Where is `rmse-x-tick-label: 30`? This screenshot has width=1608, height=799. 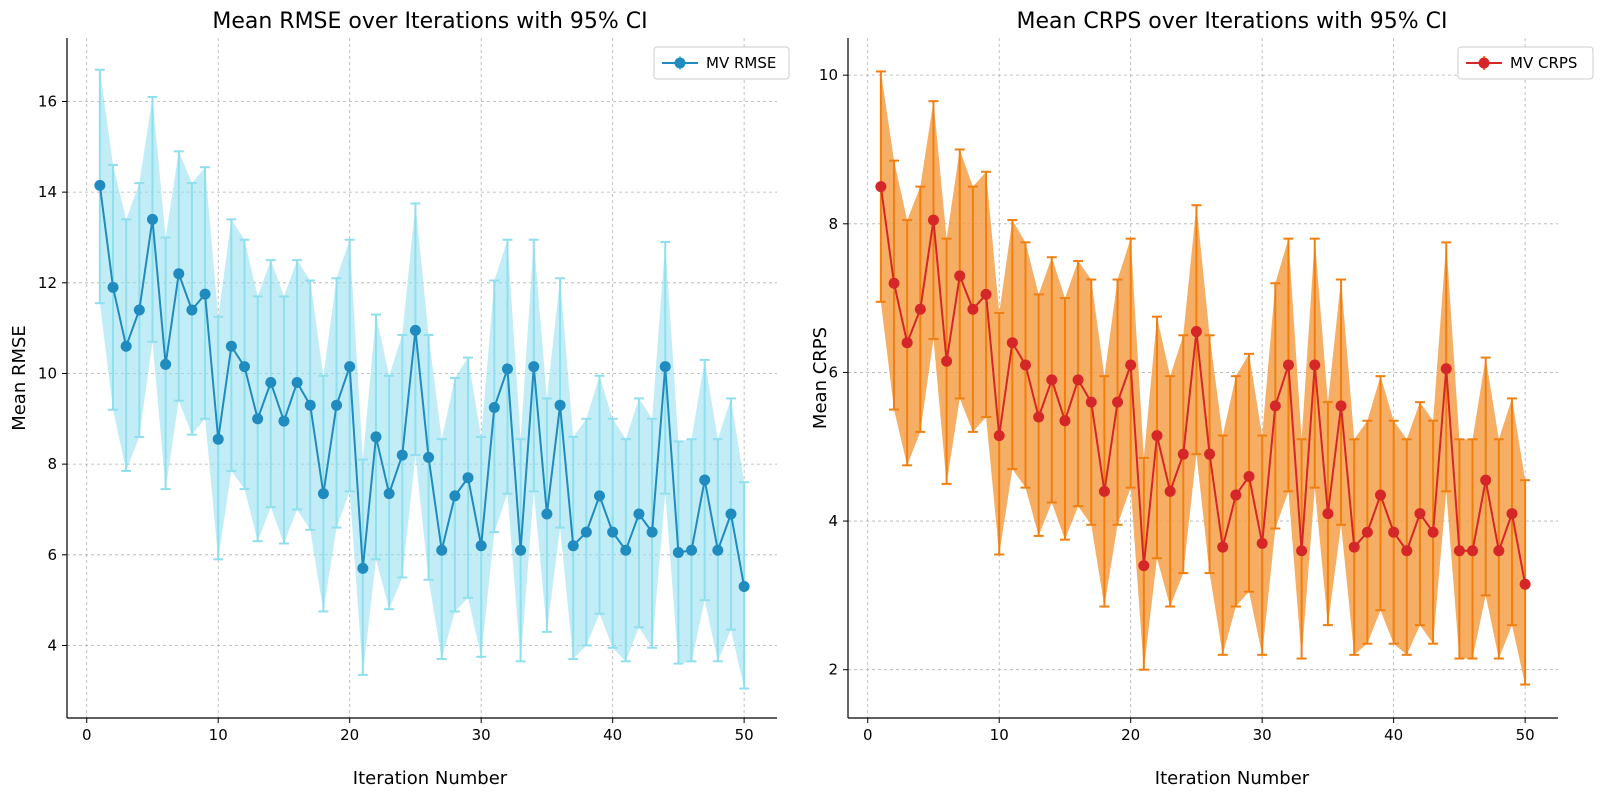 rmse-x-tick-label: 30 is located at coordinates (481, 735).